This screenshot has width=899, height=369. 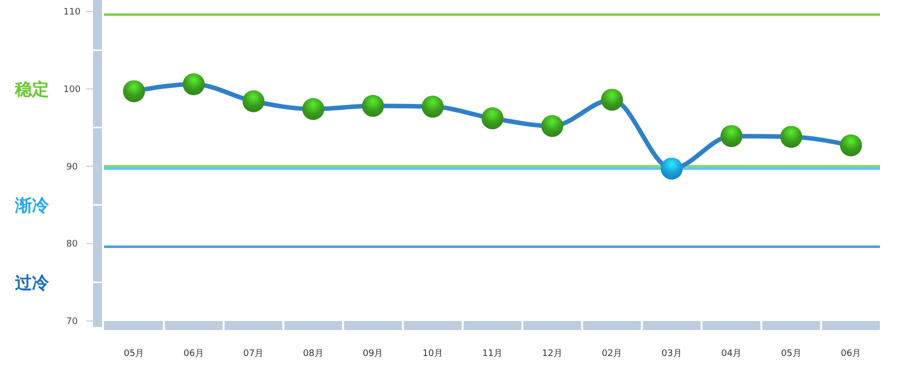 I want to click on x-tick-label: 03月, so click(x=672, y=354).